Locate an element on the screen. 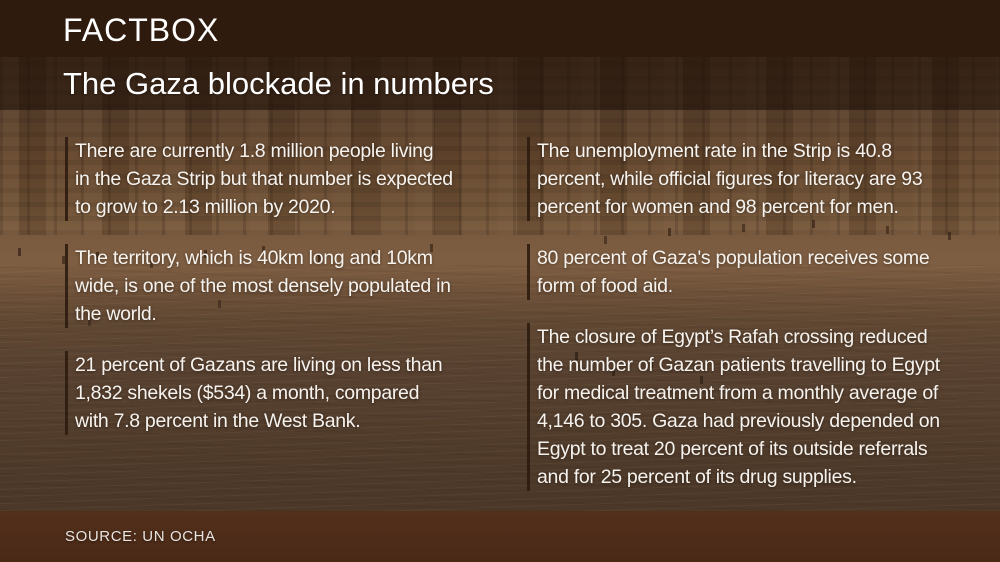 The width and height of the screenshot is (1000, 562). source-label: SOURCE: UN OCHA is located at coordinates (140, 536).